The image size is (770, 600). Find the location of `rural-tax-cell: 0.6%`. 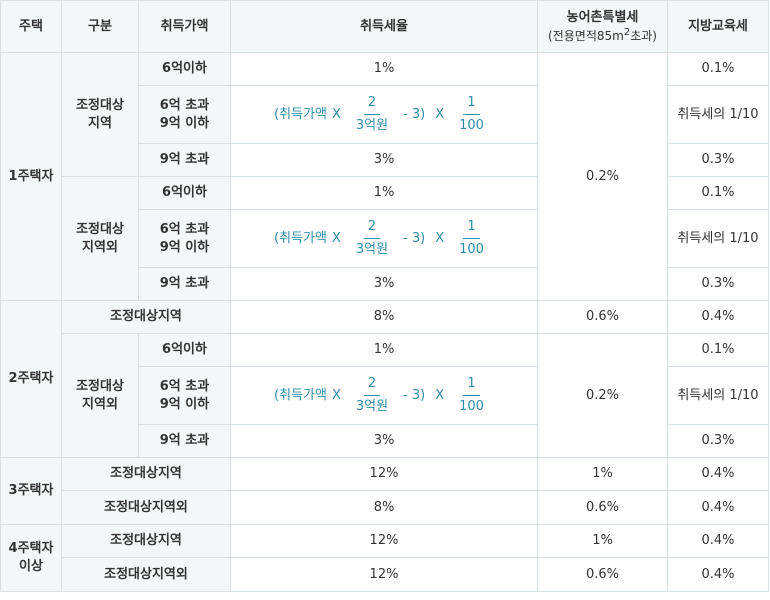

rural-tax-cell: 0.6% is located at coordinates (602, 317).